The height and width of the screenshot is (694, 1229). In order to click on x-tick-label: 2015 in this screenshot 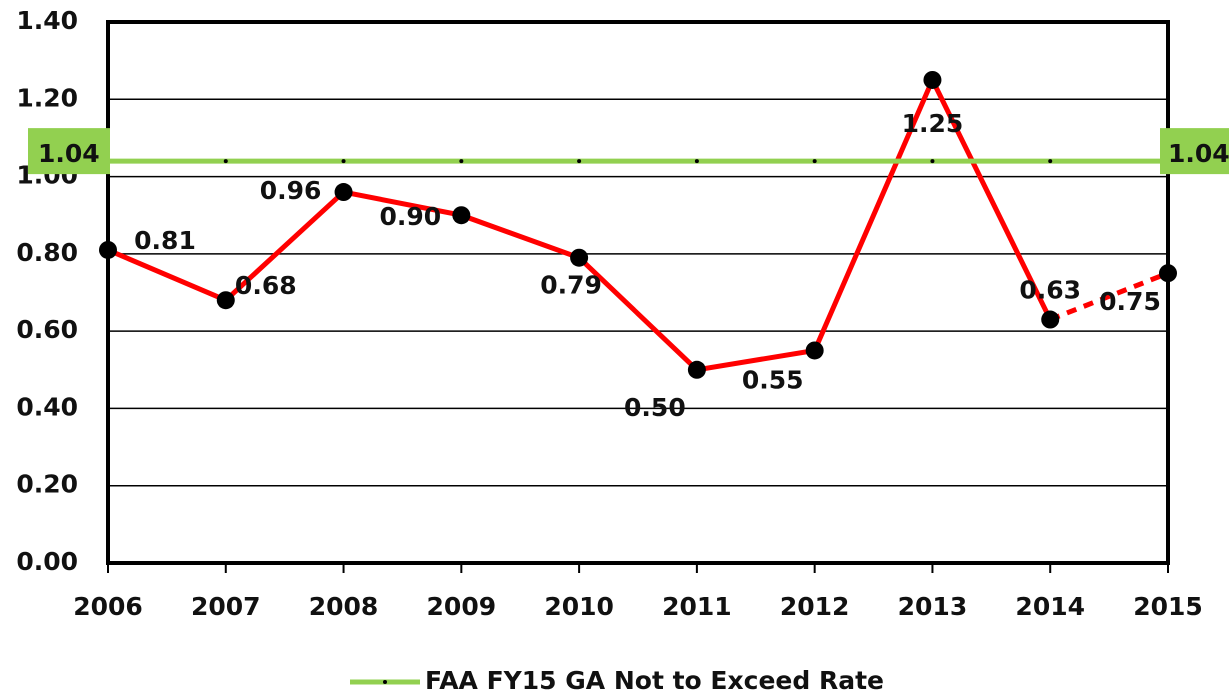, I will do `click(1168, 606)`.